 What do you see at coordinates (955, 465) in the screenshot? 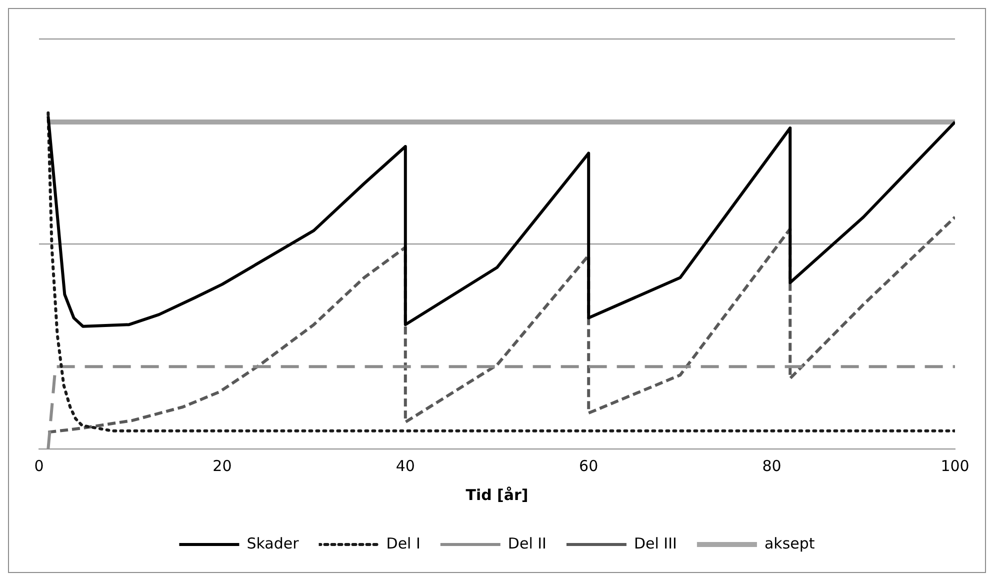
I see `x-tick-label: 100` at bounding box center [955, 465].